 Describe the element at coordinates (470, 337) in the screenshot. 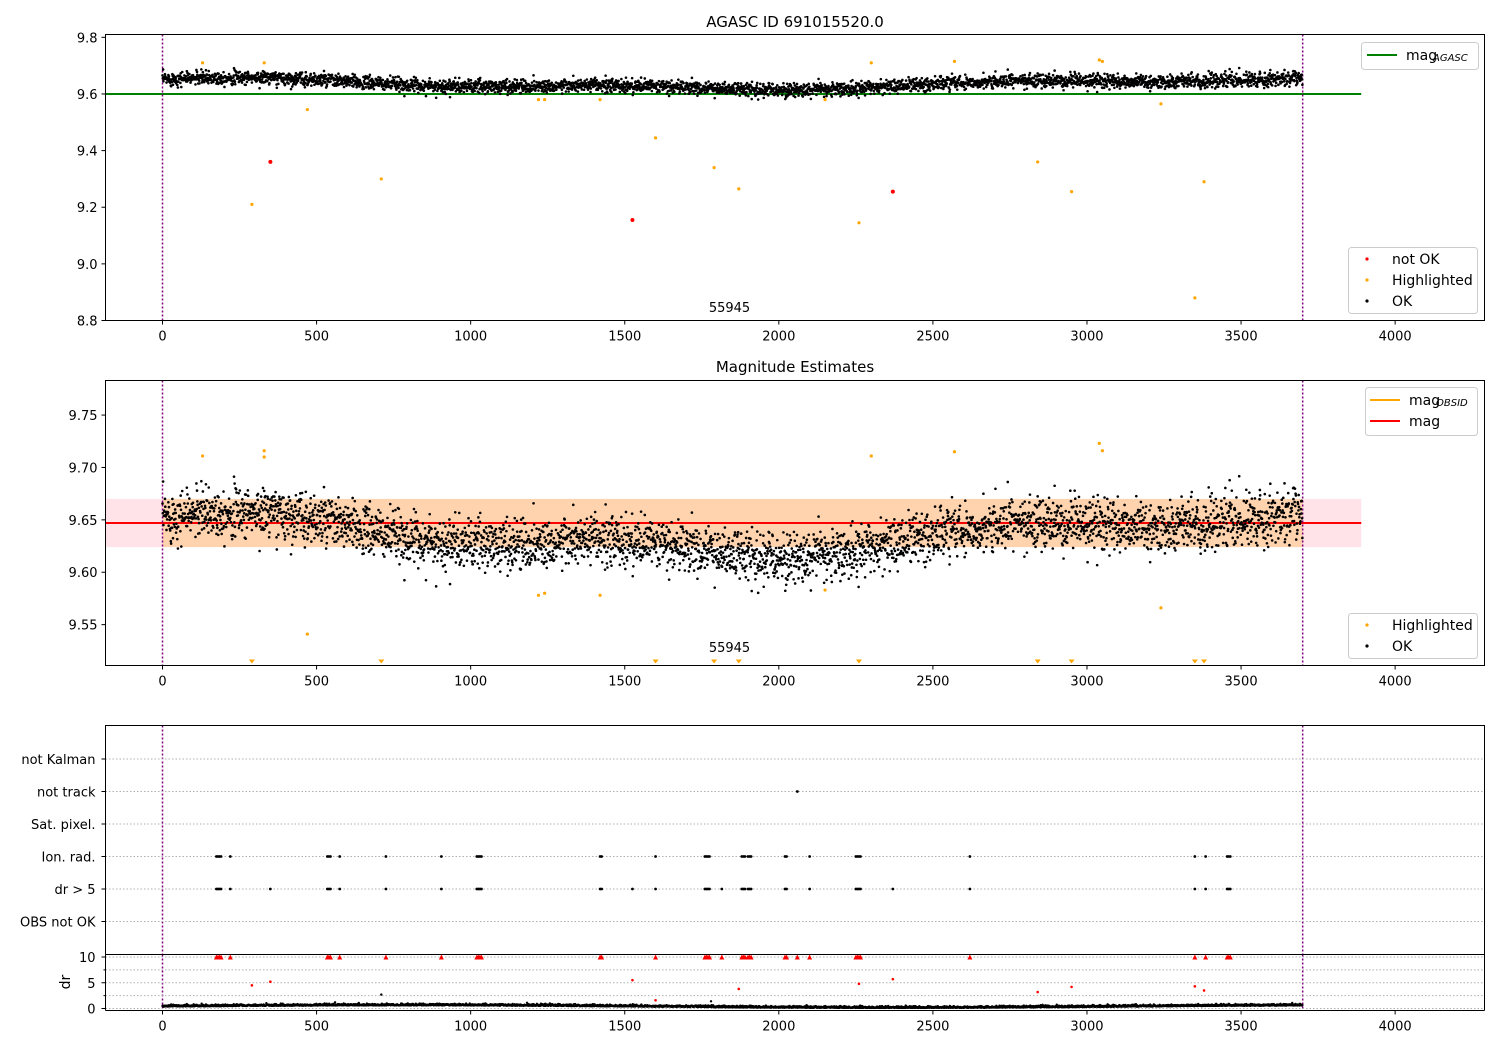

I see `x-tick-label: 1000` at that location.